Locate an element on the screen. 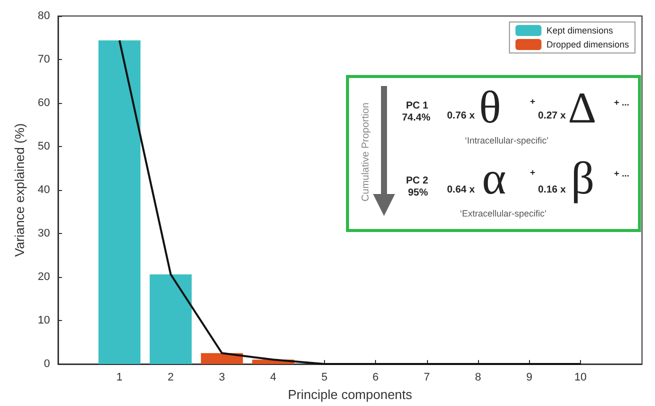 Image resolution: width=655 pixels, height=406 pixels. y-tick-label: 50 is located at coordinates (44, 146).